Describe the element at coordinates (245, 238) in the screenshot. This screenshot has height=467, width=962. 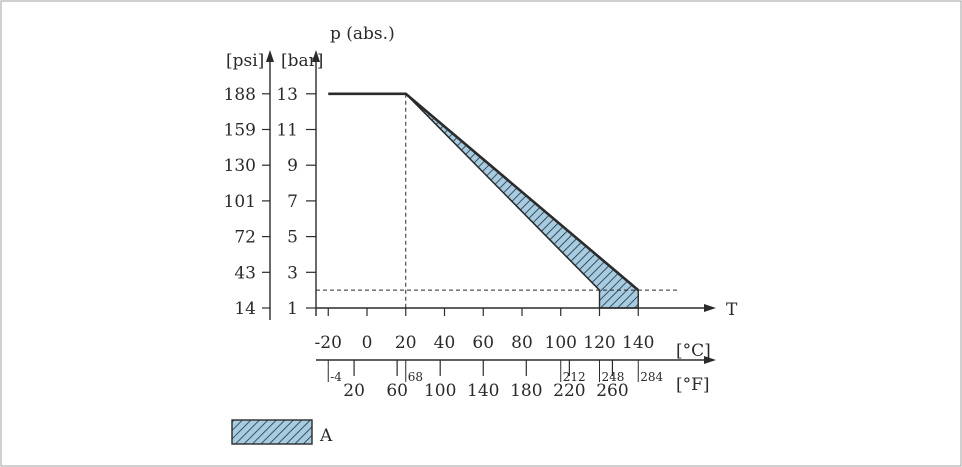
I see `psi-tick-label-72: 72` at that location.